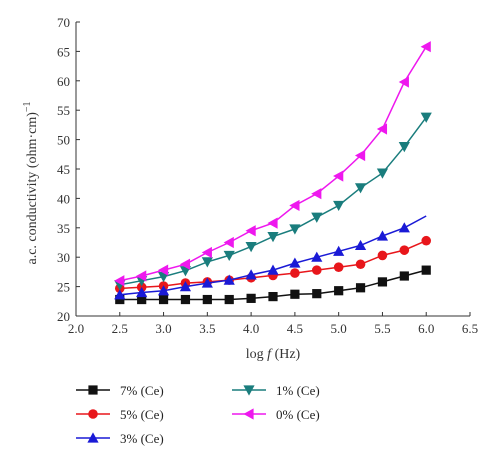 This screenshot has height=468, width=500. Describe the element at coordinates (470, 328) in the screenshot. I see `x-tick-label: 6.5` at that location.